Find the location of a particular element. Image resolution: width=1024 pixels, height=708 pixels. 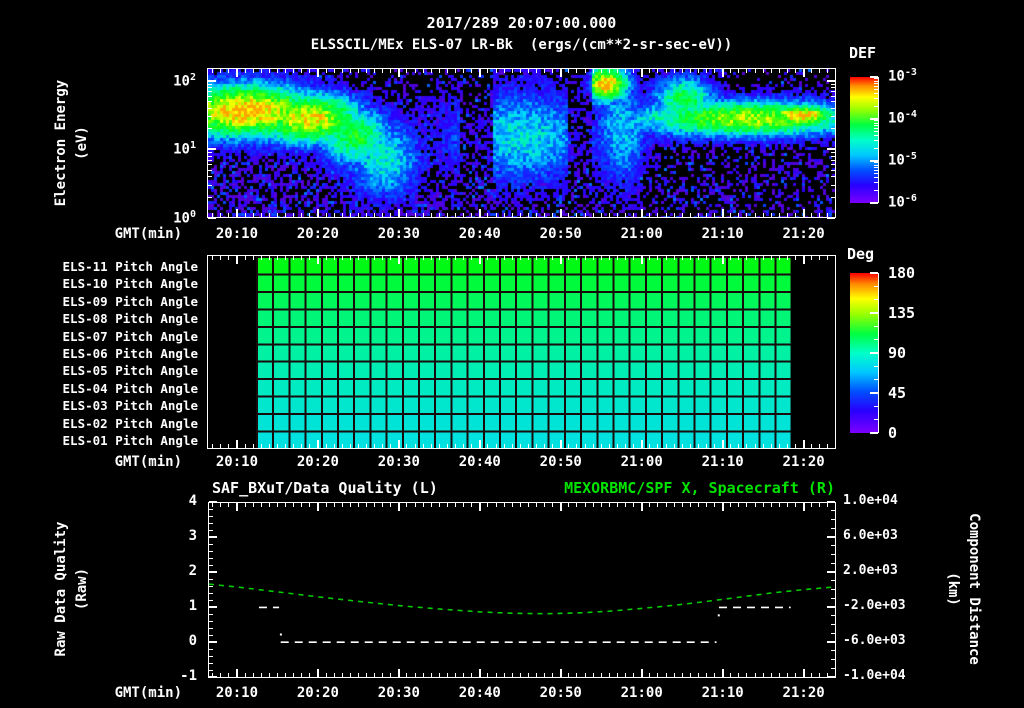

def-colorbar-major-tick is located at coordinates (874, 203).